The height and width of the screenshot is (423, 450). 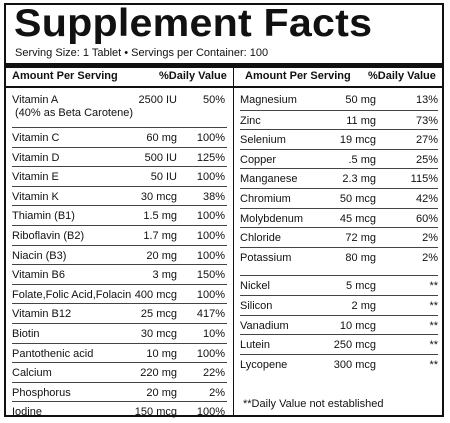 I want to click on nutrient-row: Niacin (B3) 20 mg 100%, so click(x=119, y=254).